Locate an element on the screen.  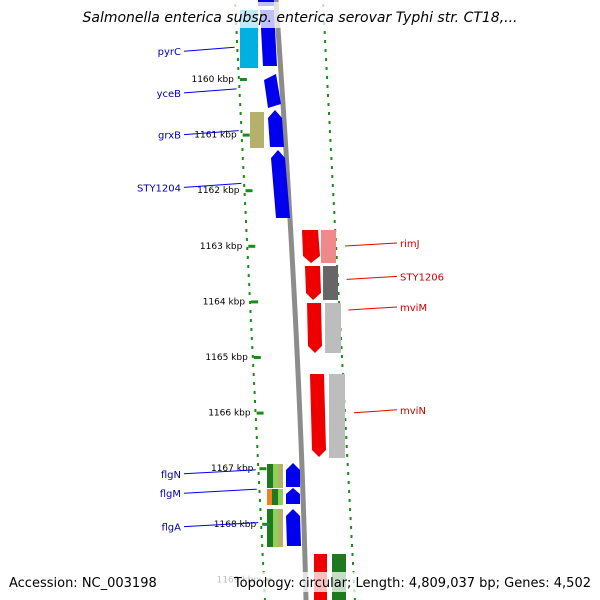
tick-label: 1161 kbp is located at coordinates (215, 136).